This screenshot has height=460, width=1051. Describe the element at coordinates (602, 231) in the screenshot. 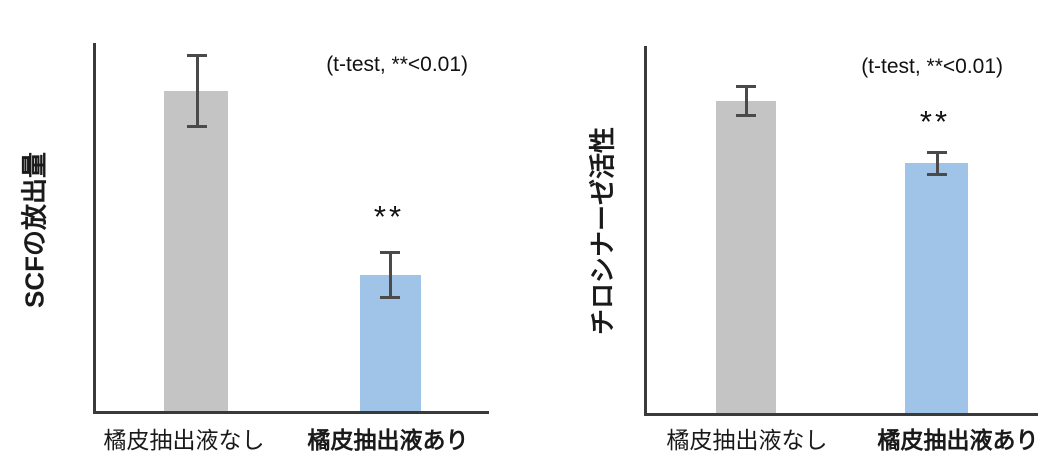

I see `y-axis-label: チロシナーゼ活性` at that location.